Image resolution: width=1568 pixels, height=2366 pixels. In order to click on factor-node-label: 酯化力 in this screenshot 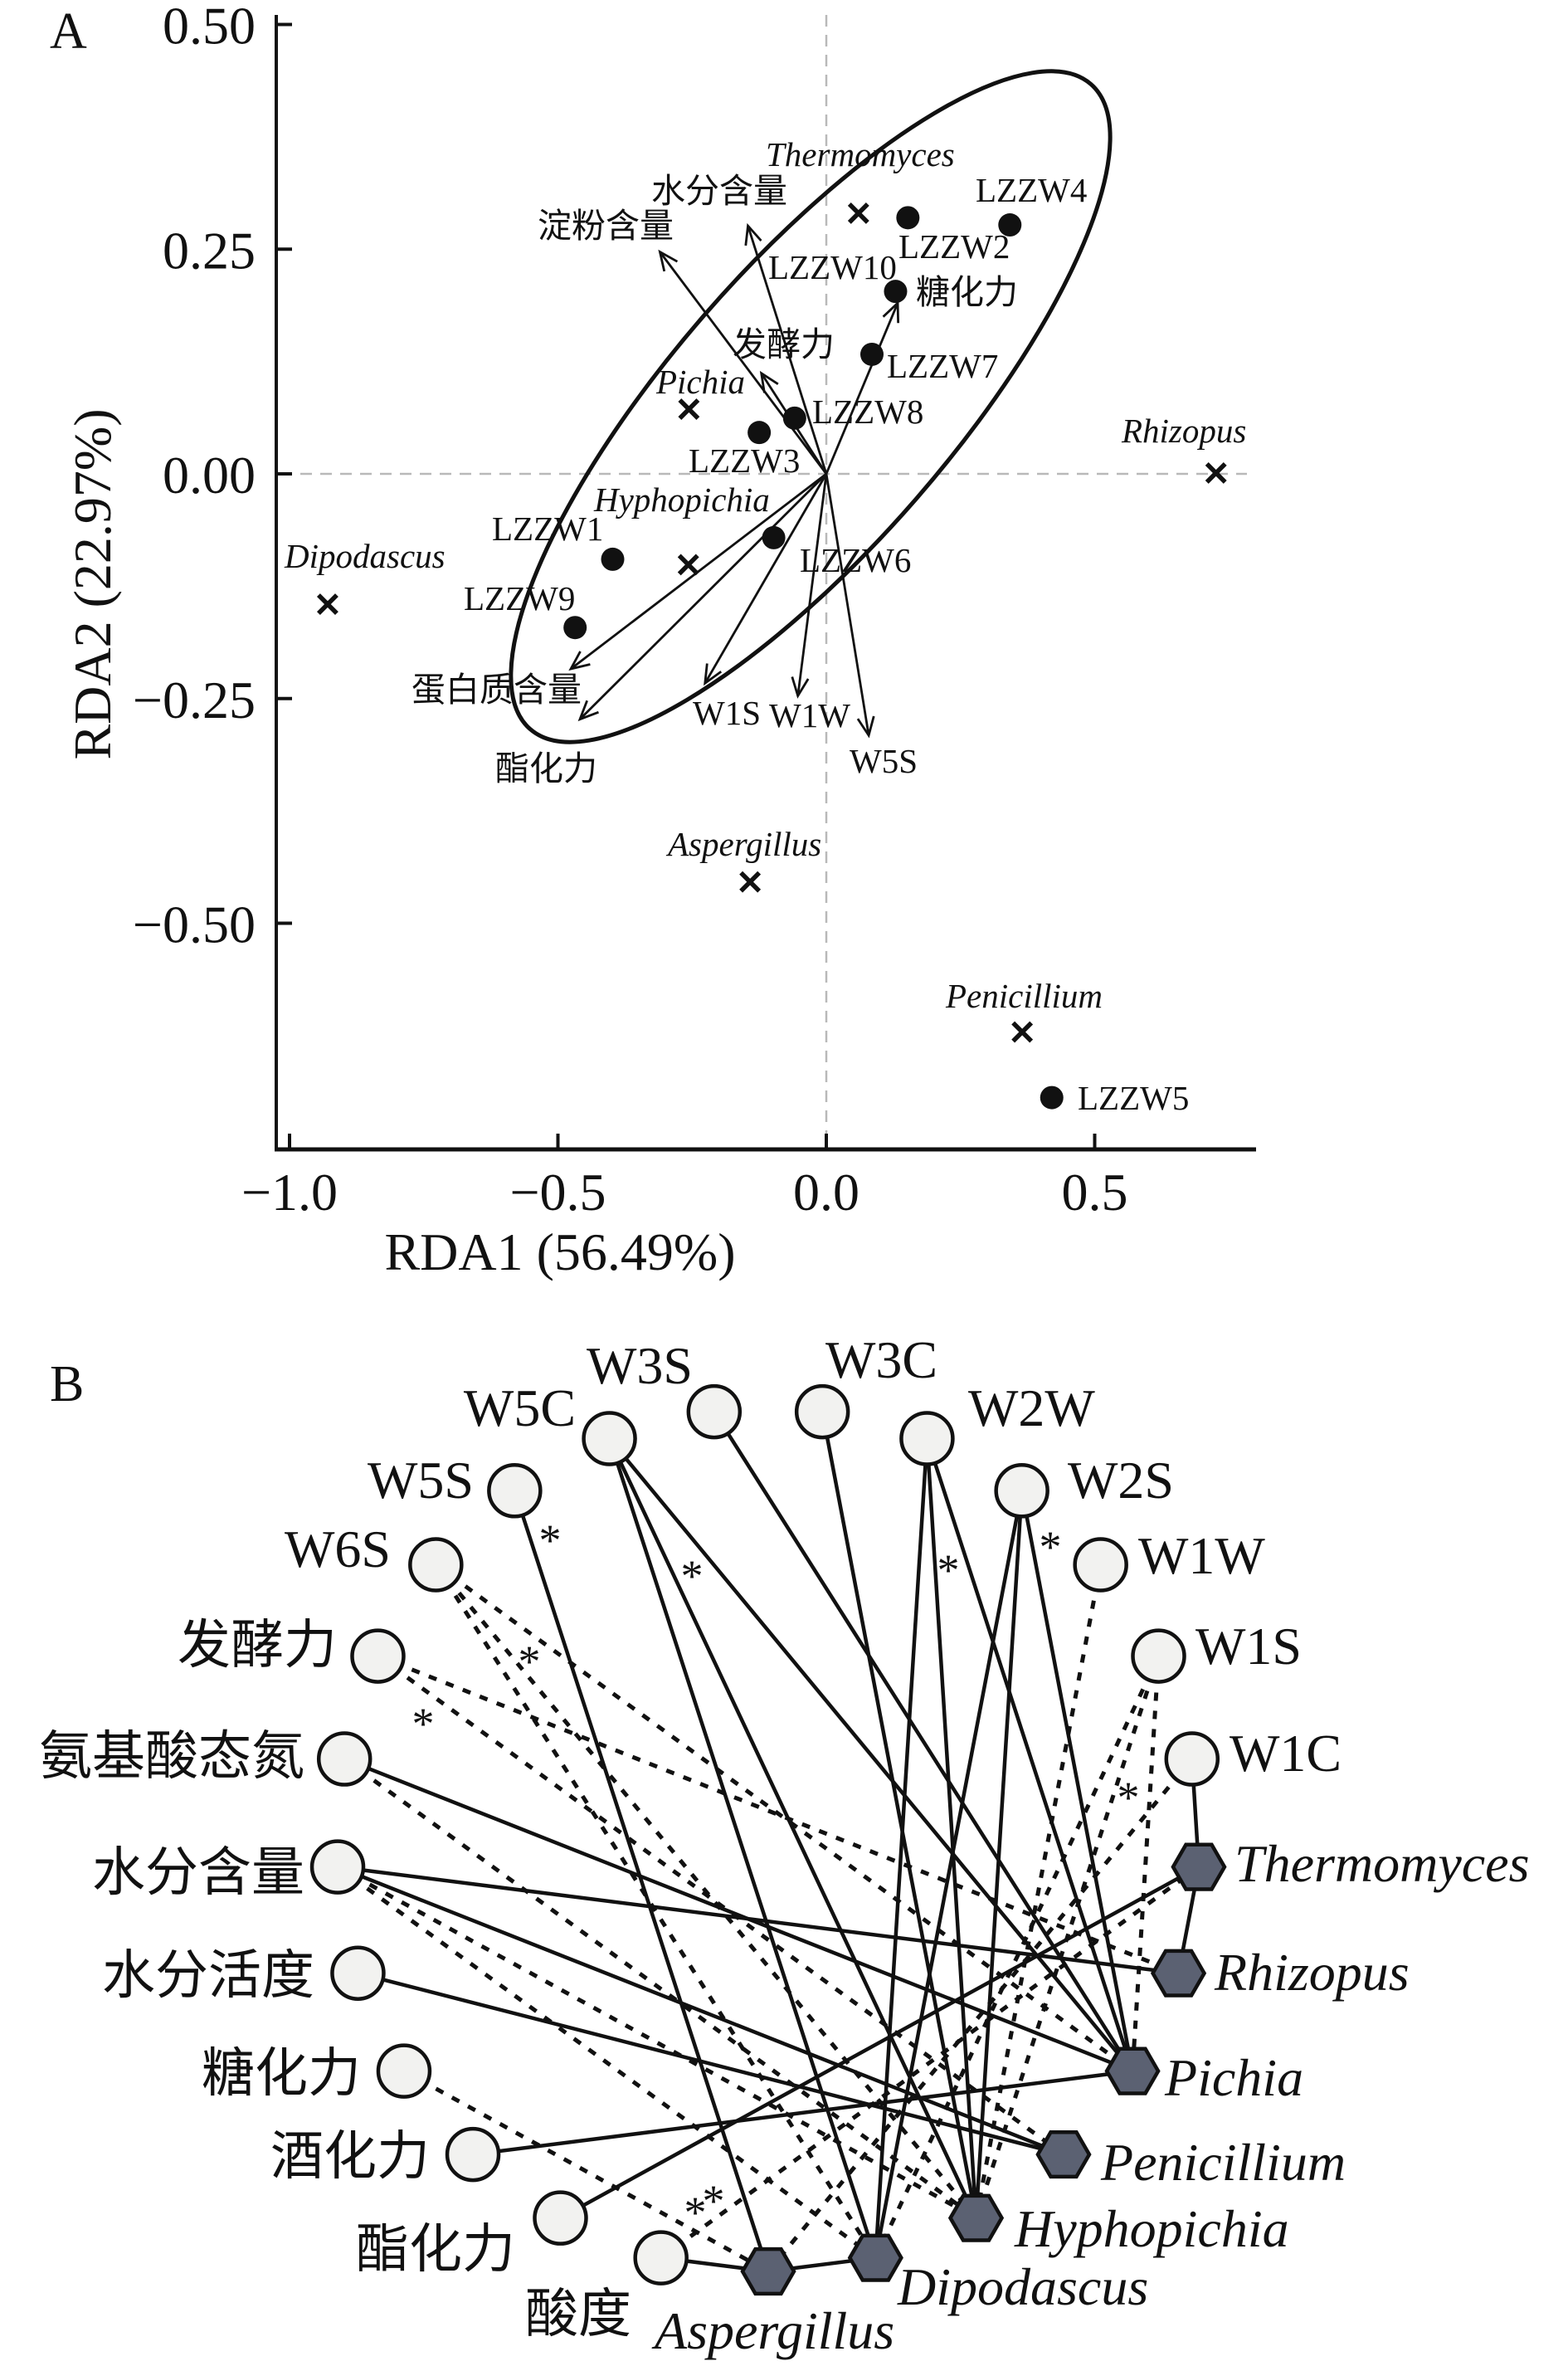, I will do `click(435, 2249)`.